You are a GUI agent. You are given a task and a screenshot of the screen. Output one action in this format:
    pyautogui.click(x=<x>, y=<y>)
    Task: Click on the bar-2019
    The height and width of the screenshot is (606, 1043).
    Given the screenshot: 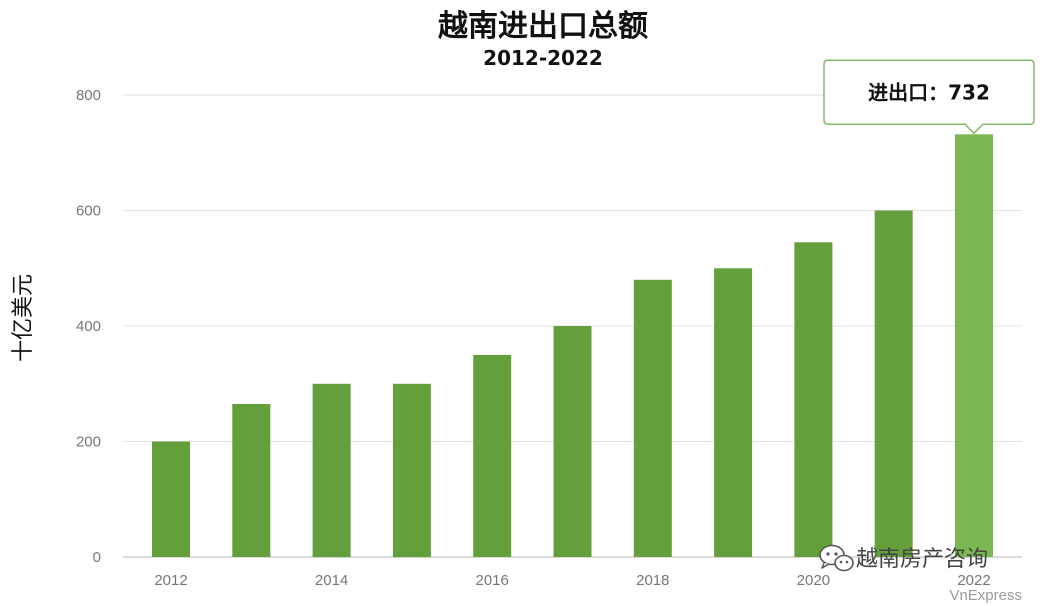 What is the action you would take?
    pyautogui.click(x=733, y=413)
    